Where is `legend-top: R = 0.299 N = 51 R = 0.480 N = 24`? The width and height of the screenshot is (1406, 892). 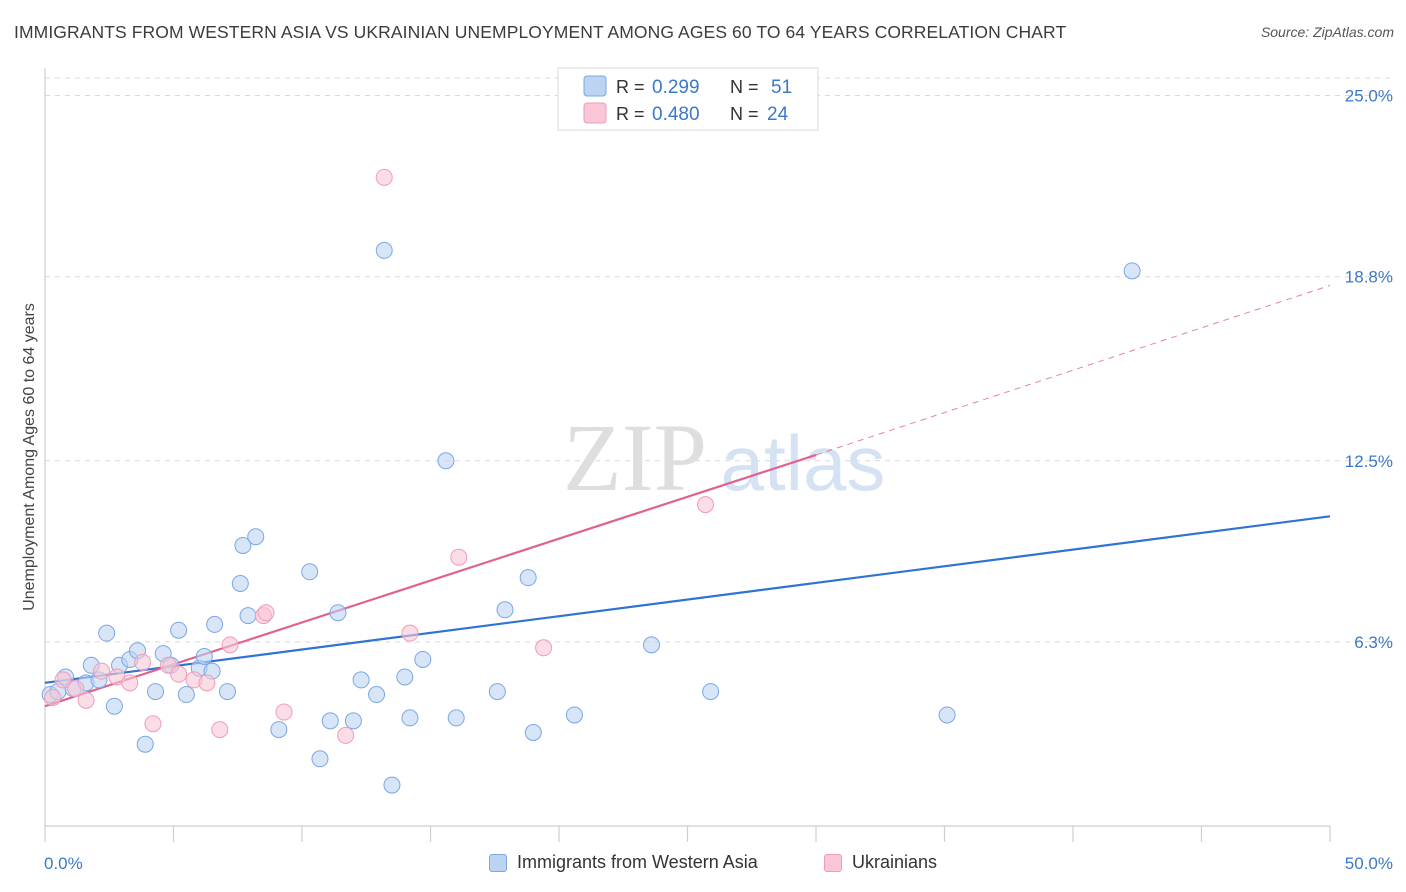 legend-top: R = 0.299 N = 51 R = 0.480 N = 24 is located at coordinates (688, 99).